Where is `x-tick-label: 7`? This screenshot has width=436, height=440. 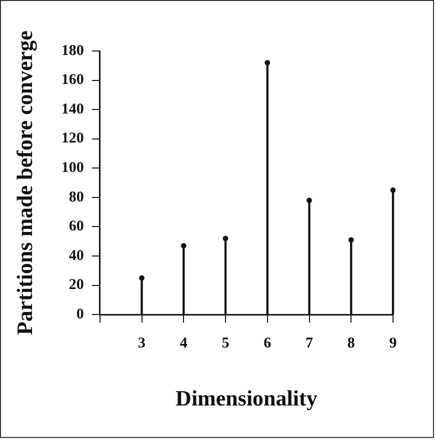 x-tick-label: 7 is located at coordinates (310, 343).